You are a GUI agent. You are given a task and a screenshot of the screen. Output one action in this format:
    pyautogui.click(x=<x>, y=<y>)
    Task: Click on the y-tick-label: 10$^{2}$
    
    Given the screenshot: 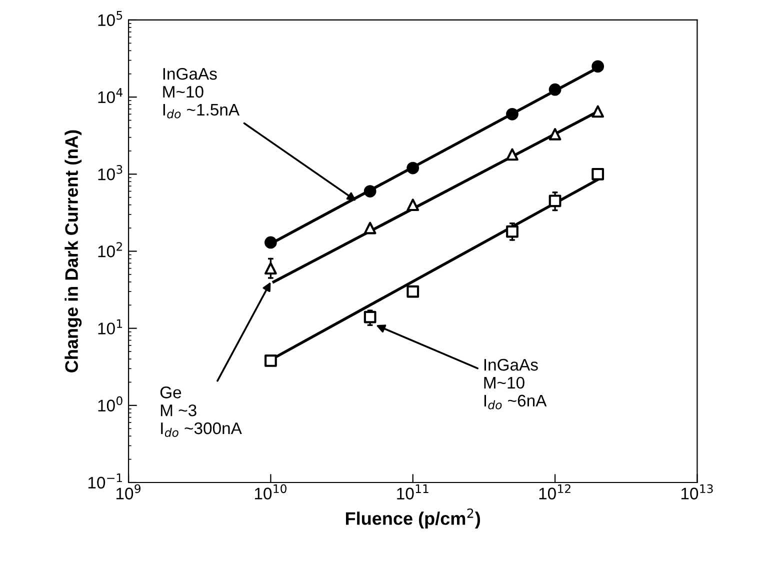 What is the action you would take?
    pyautogui.click(x=110, y=250)
    